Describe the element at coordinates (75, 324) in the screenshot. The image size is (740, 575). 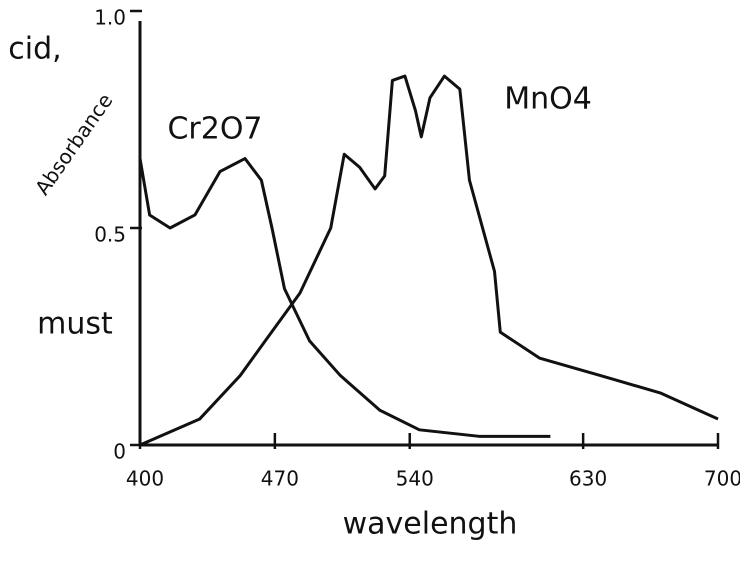
I see `annotation: must` at that location.